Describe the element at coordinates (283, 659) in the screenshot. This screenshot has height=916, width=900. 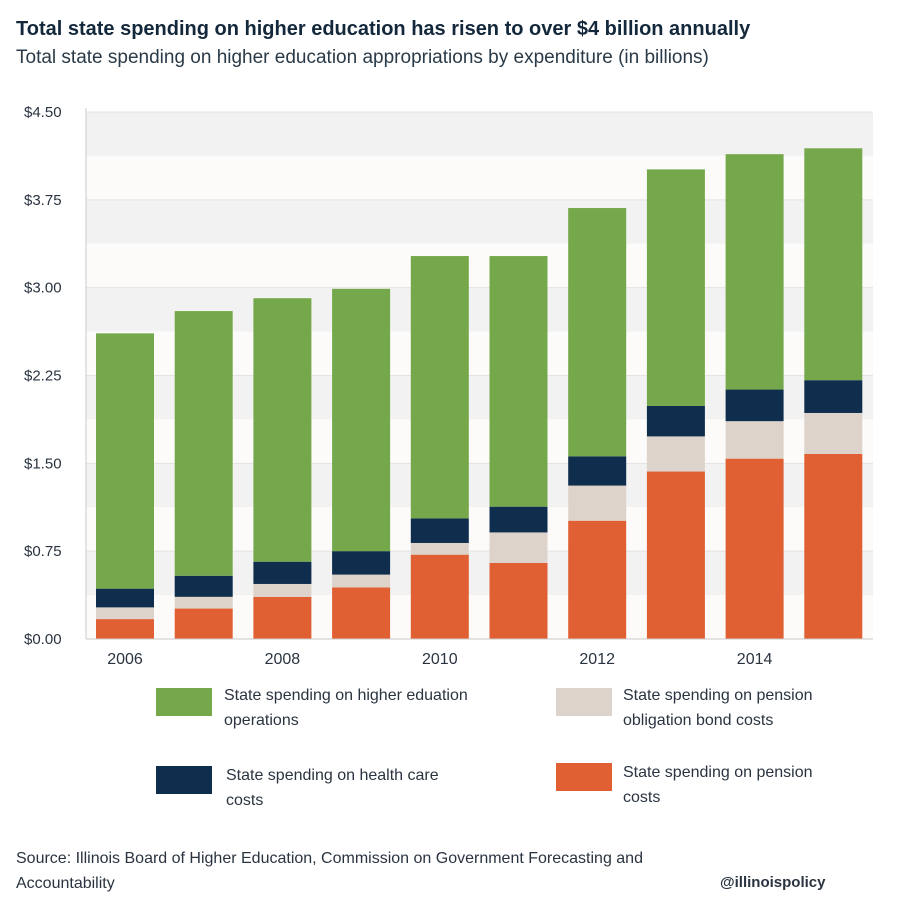
I see `x-tick-label: 2008` at that location.